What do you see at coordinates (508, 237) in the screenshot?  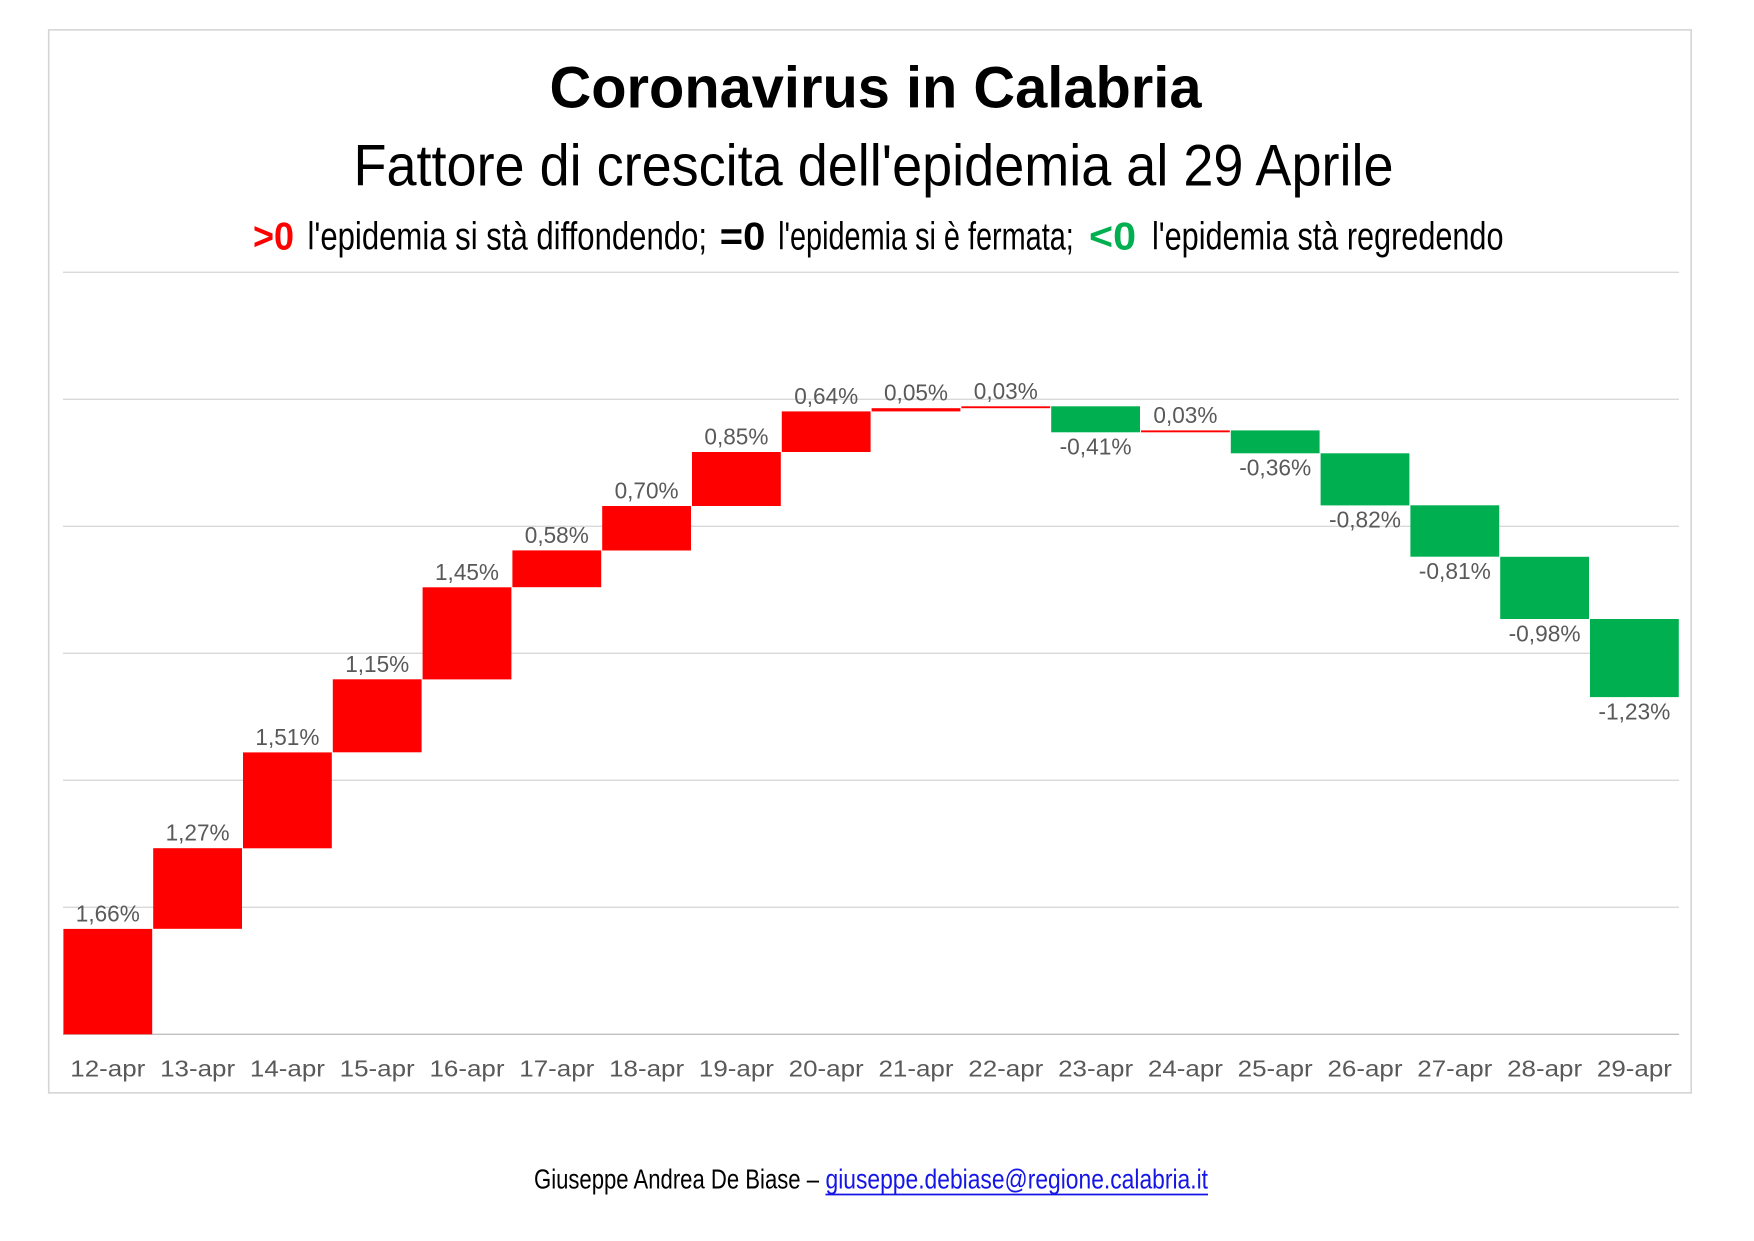 I see `svg-text: l'epidemia si stà diffondendo;` at bounding box center [508, 237].